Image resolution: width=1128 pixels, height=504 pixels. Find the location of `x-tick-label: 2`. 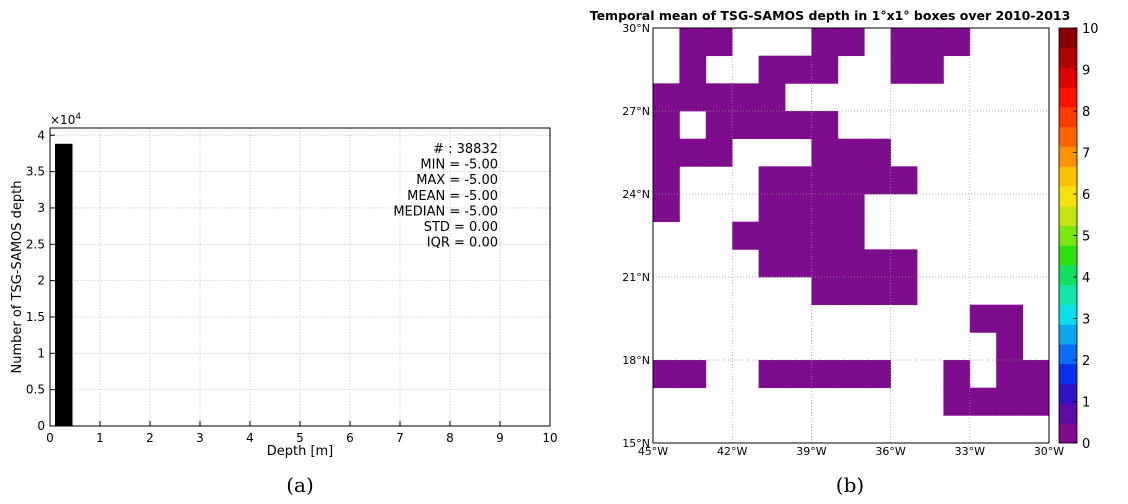

x-tick-label: 2 is located at coordinates (150, 438).